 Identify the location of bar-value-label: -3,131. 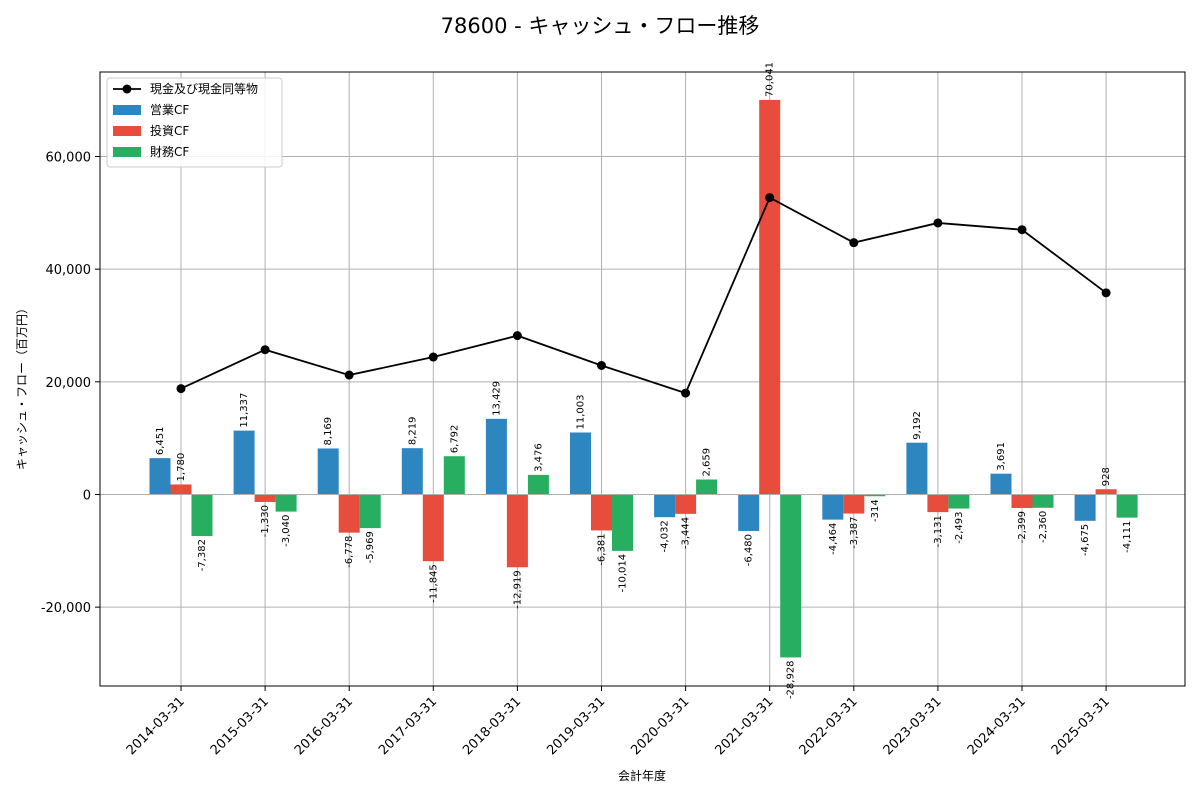
(938, 531).